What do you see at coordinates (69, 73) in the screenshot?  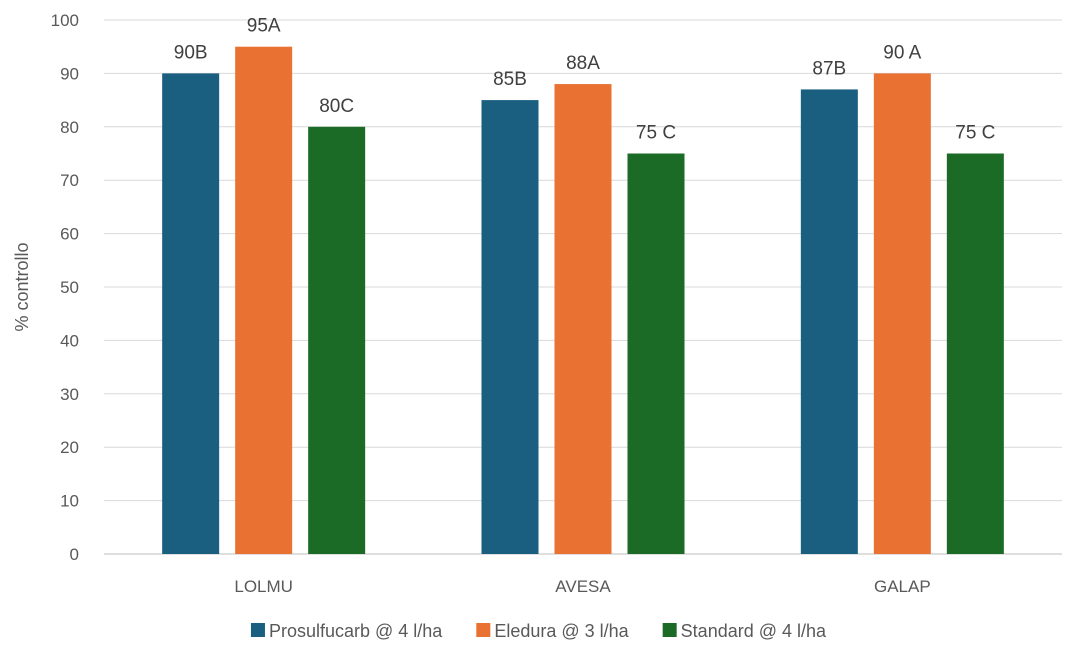 I see `y-tick-label: 90` at bounding box center [69, 73].